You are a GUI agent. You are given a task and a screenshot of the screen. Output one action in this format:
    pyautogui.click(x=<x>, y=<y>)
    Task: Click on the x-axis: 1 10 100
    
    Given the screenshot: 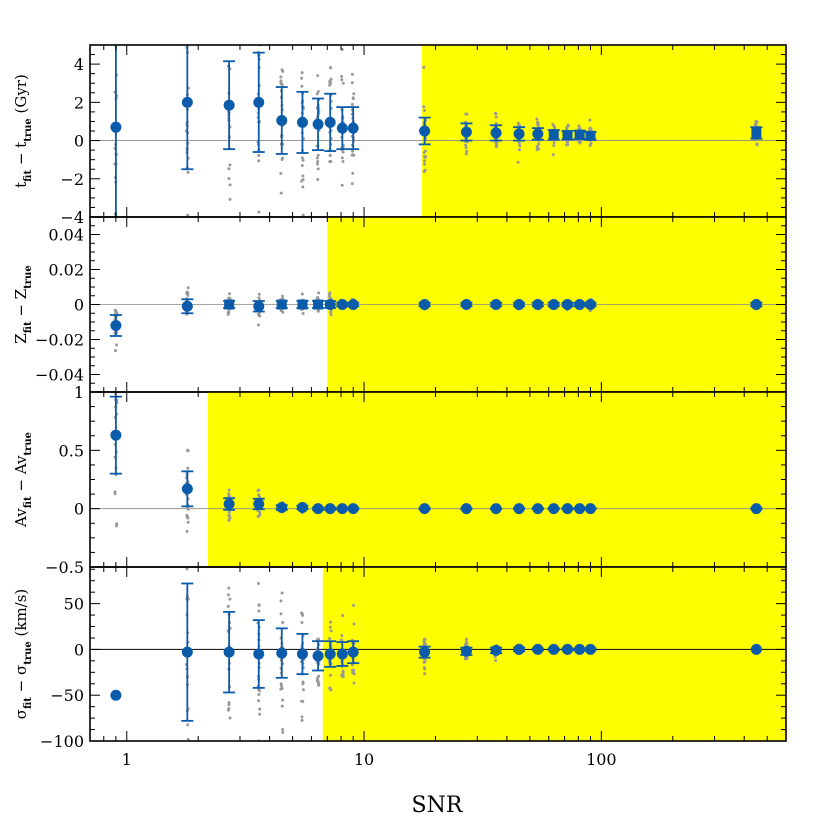 What is the action you would take?
    pyautogui.click(x=369, y=759)
    